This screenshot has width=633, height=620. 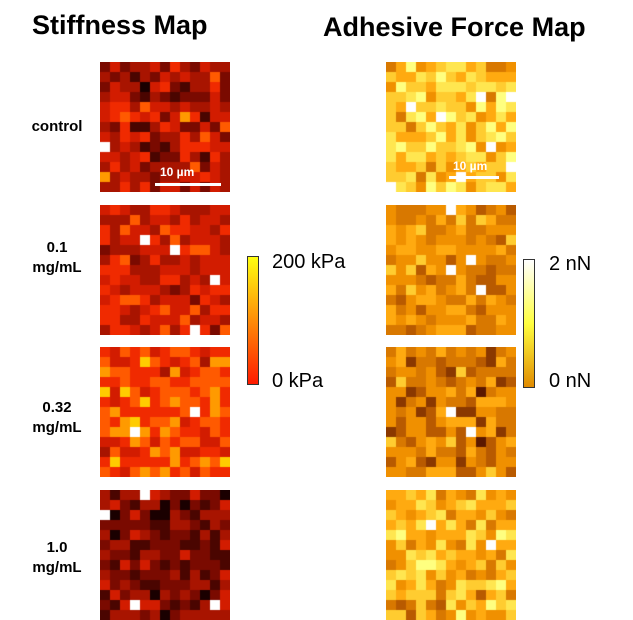 I want to click on adhesion-colorbar, so click(x=529, y=323).